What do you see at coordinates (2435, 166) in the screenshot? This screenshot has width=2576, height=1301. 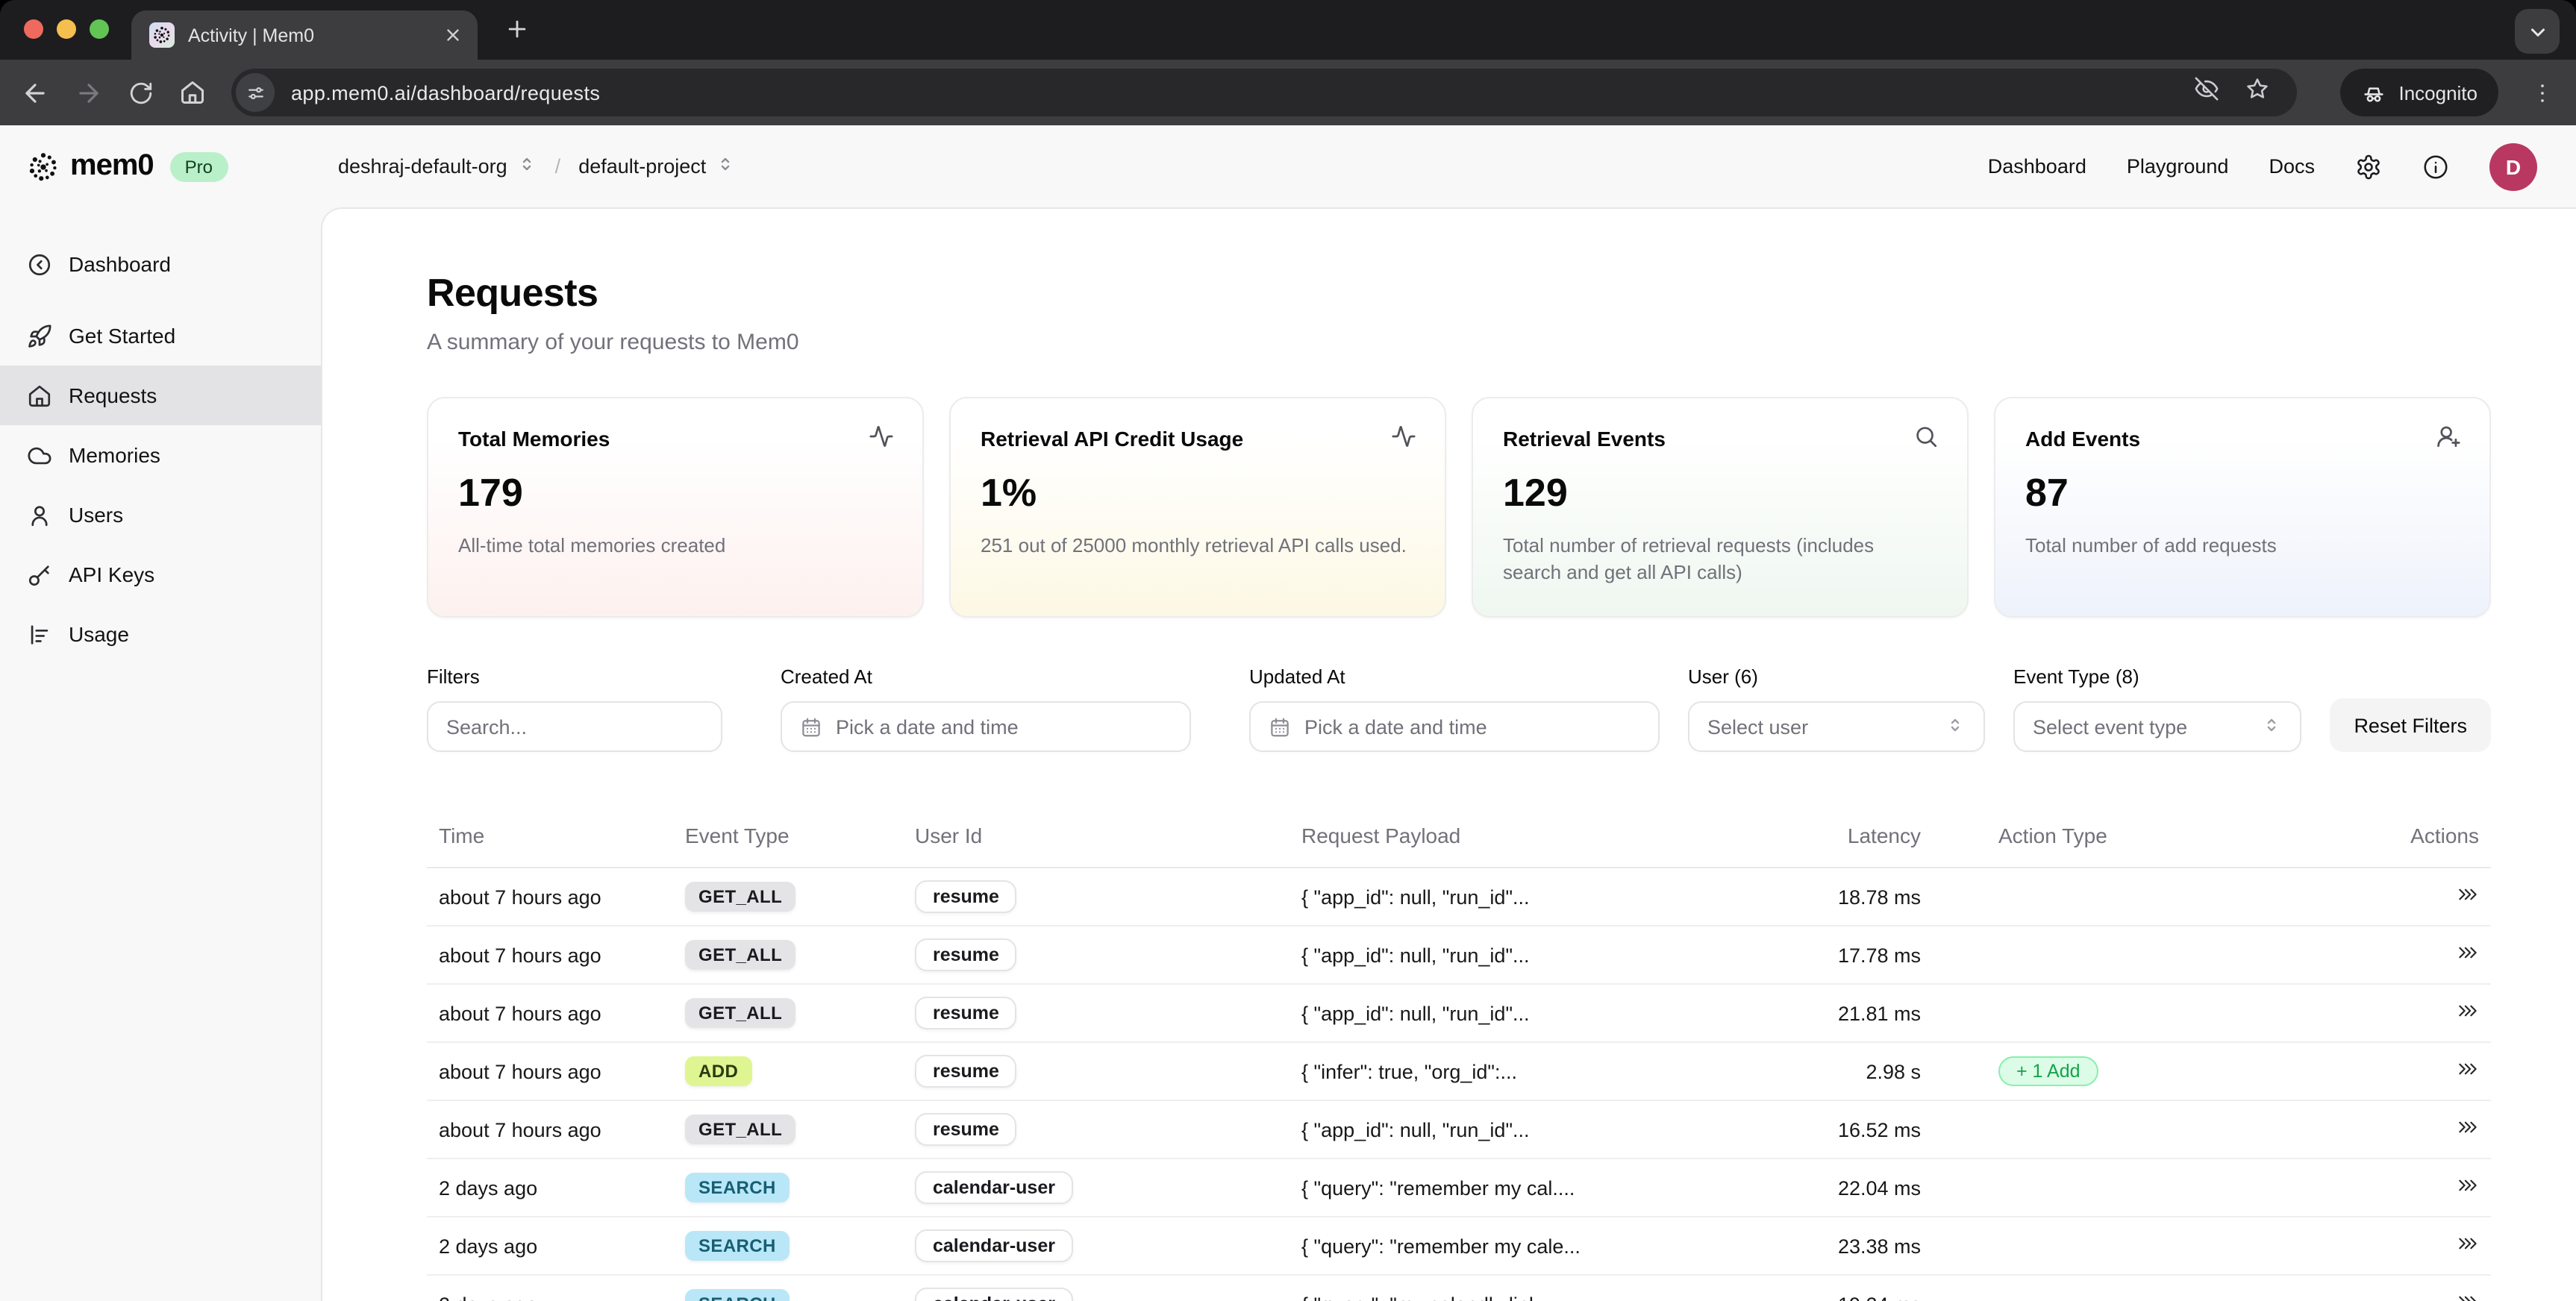 I see `help-info-icon` at bounding box center [2435, 166].